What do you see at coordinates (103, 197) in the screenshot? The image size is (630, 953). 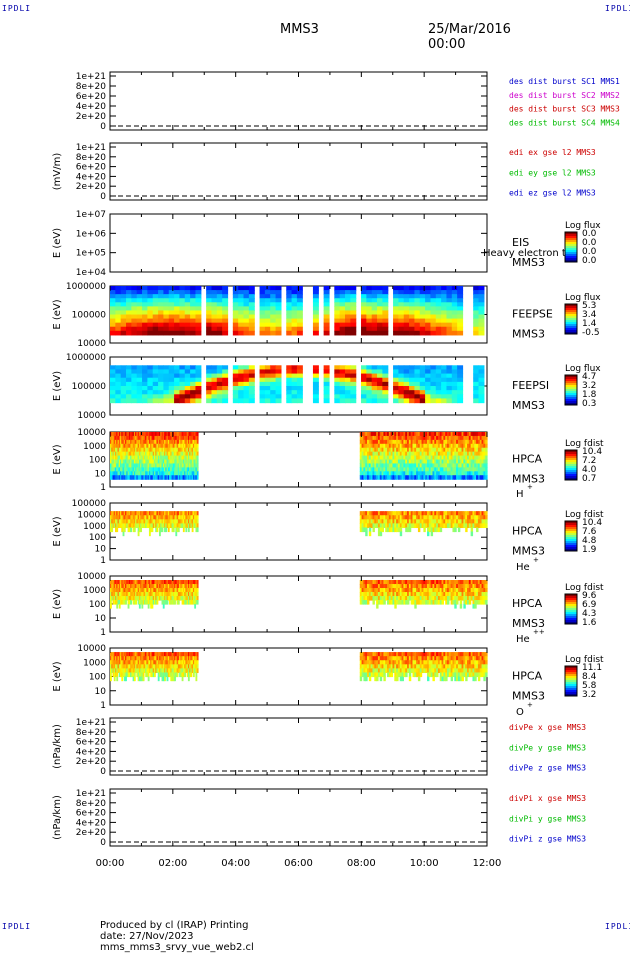 I see `panel-ytick-p2: 0` at bounding box center [103, 197].